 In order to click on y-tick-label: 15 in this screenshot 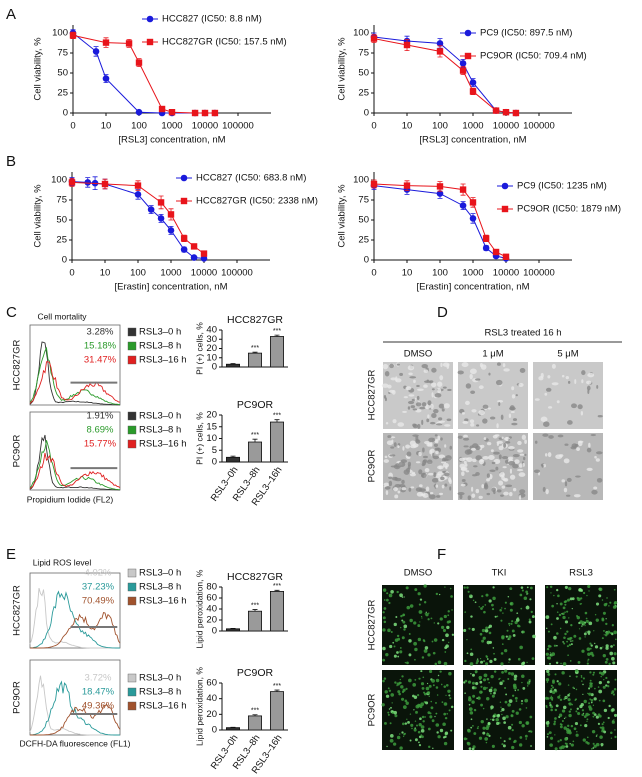, I will do `click(211, 426)`.